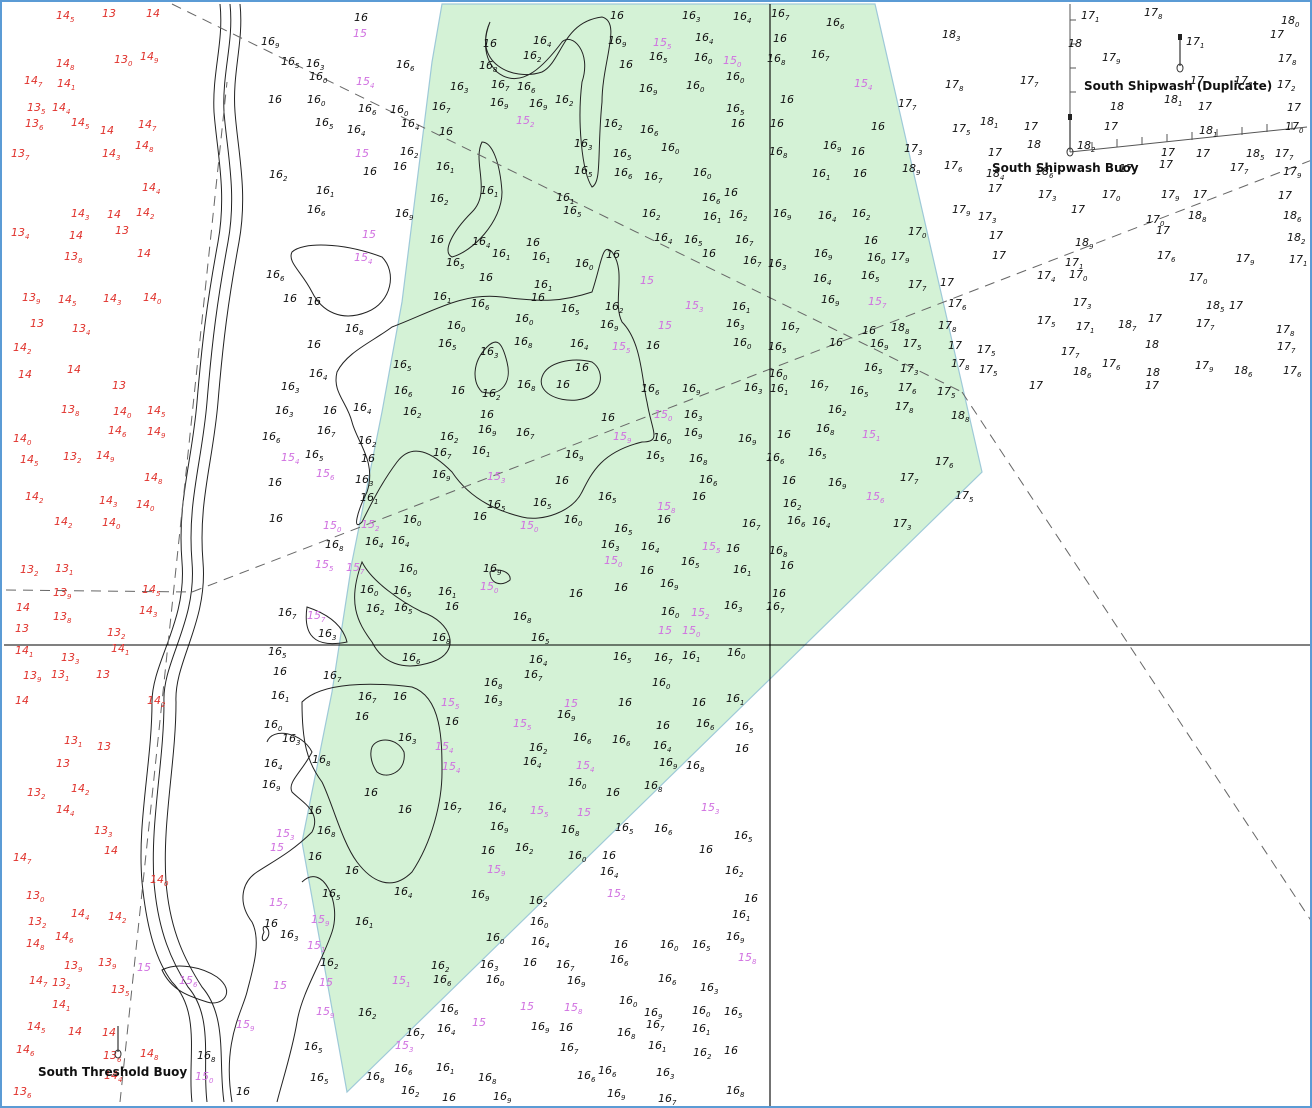 This screenshot has width=1312, height=1108. What do you see at coordinates (111, 154) in the screenshot?
I see `depth-sounding: 143` at bounding box center [111, 154].